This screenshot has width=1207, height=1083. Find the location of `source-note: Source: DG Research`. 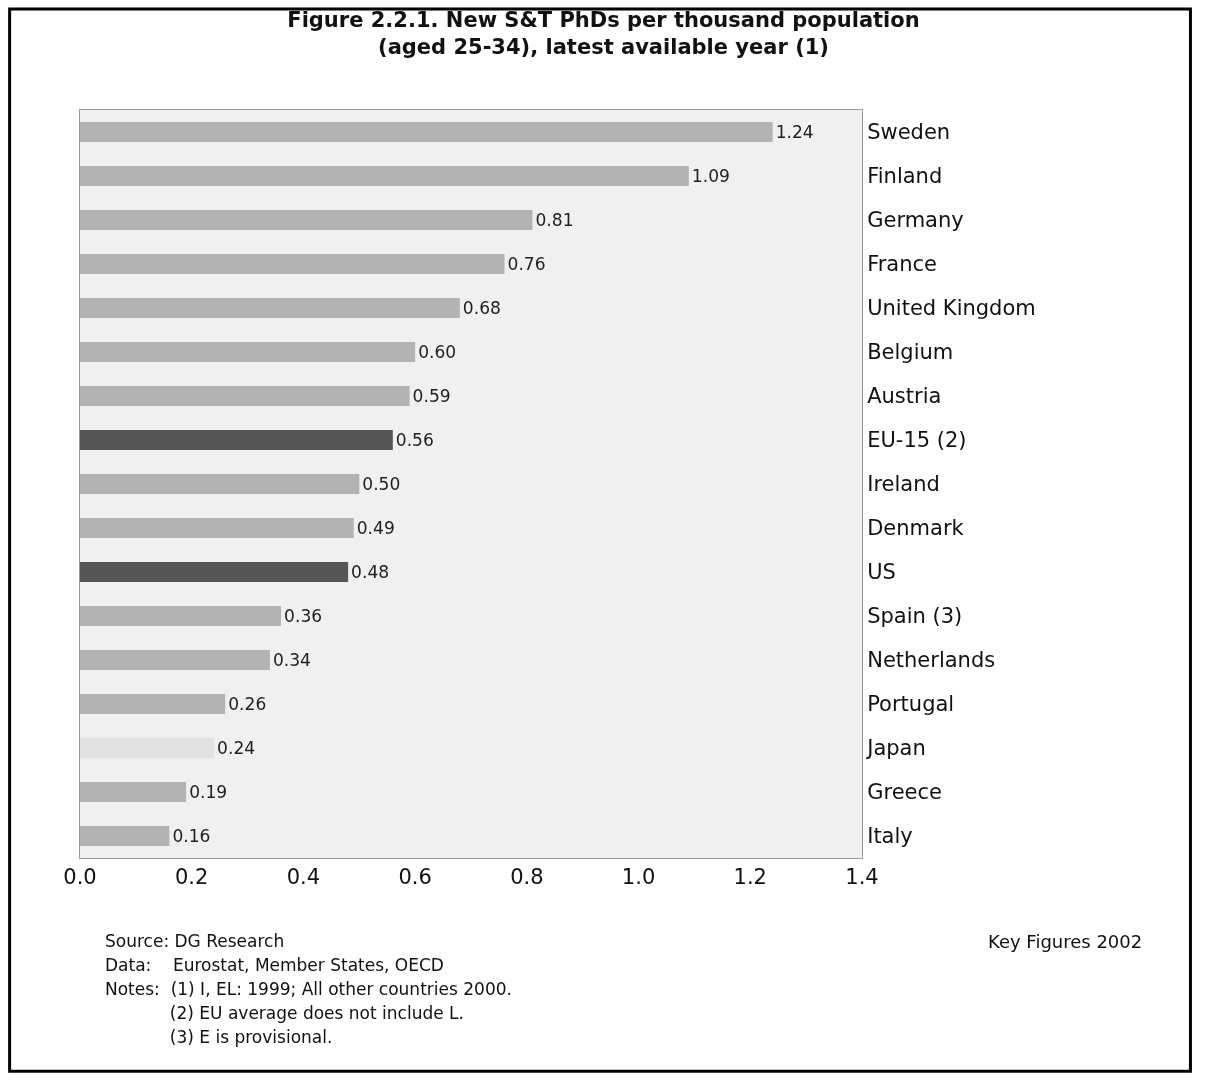

source-note: Source: DG Research is located at coordinates (195, 941).